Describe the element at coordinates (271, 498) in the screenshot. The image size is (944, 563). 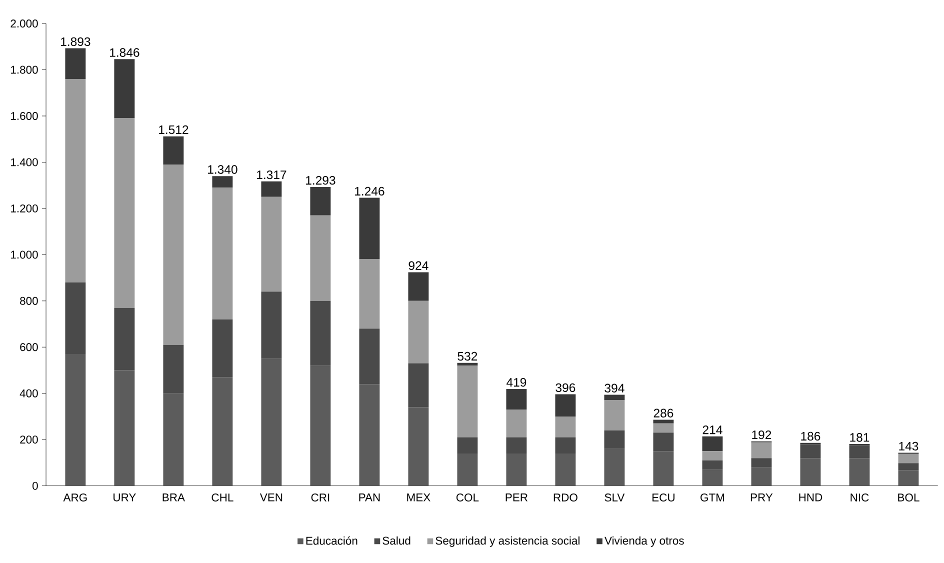
I see `x-tick-label: VEN` at that location.